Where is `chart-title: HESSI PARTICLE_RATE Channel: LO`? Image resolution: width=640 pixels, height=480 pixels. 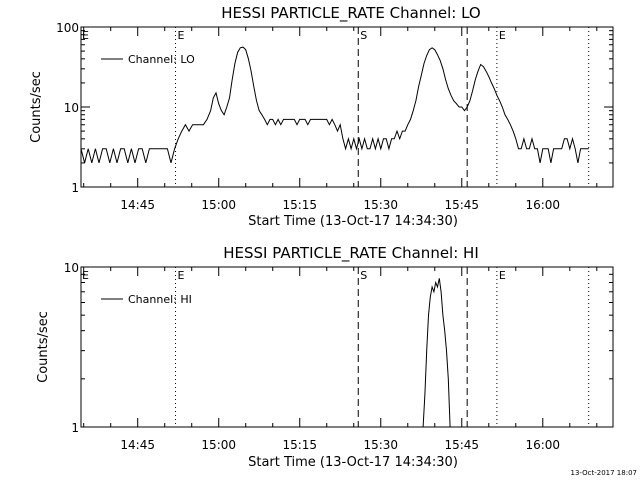
chart-title: HESSI PARTICLE_RATE Channel: LO is located at coordinates (350, 13).